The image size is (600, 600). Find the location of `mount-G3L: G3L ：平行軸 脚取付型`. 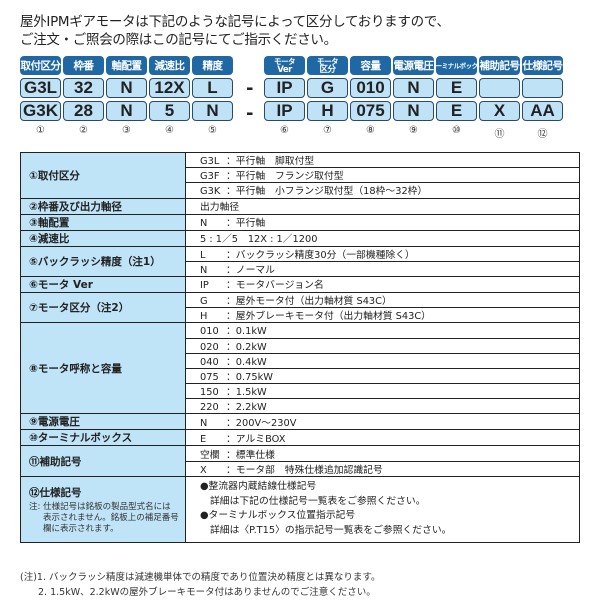

mount-G3L: G3L ：平行軸 脚取付型 is located at coordinates (382, 160).